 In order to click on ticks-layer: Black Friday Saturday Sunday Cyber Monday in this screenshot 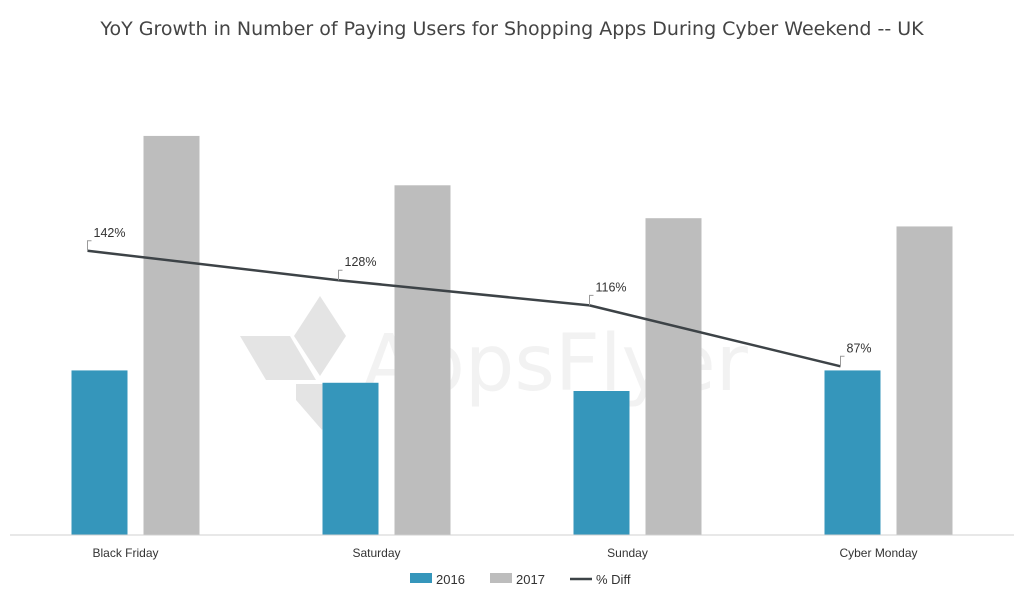, I will do `click(504, 553)`.